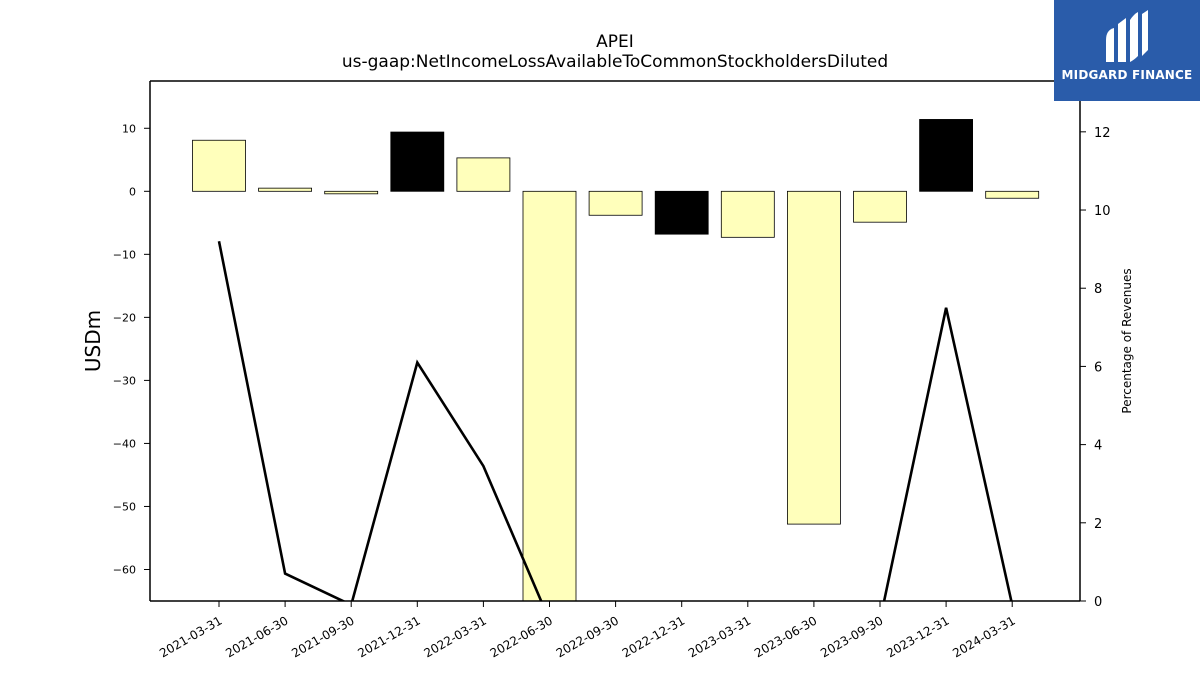  What do you see at coordinates (1098, 289) in the screenshot?
I see `y2-tick-label: 8` at bounding box center [1098, 289].